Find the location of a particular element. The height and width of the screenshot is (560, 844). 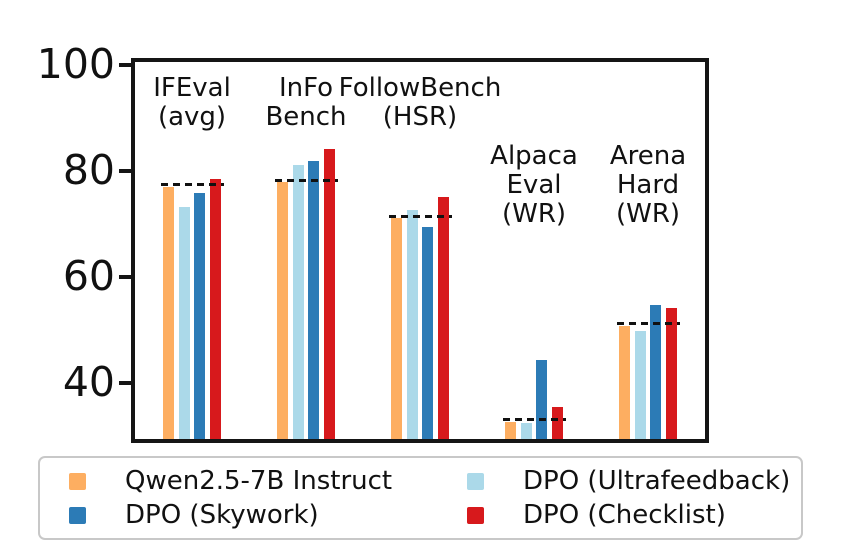

legend-swatch-dpo-checklist is located at coordinates (475, 515).